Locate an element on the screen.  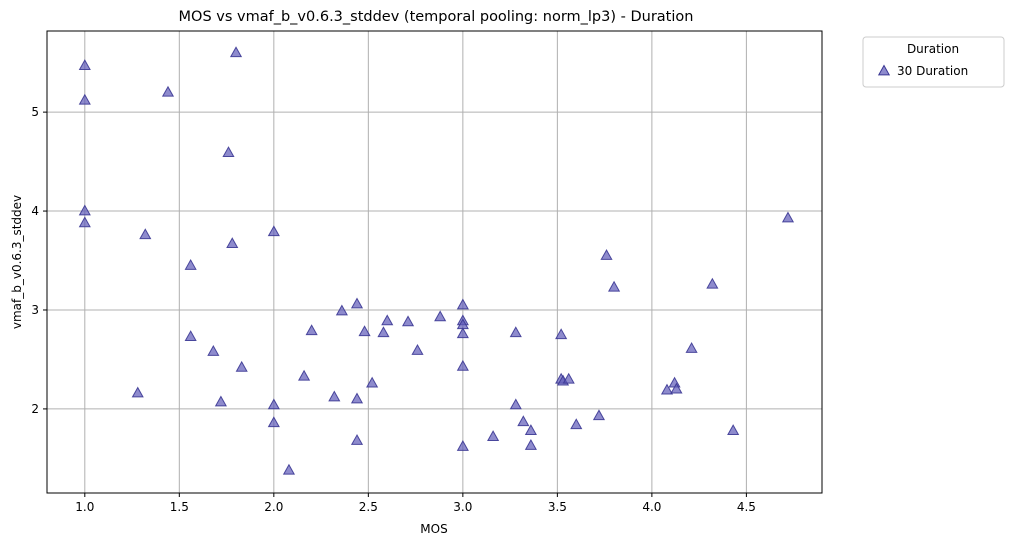
legend-title: Duration is located at coordinates (933, 49).